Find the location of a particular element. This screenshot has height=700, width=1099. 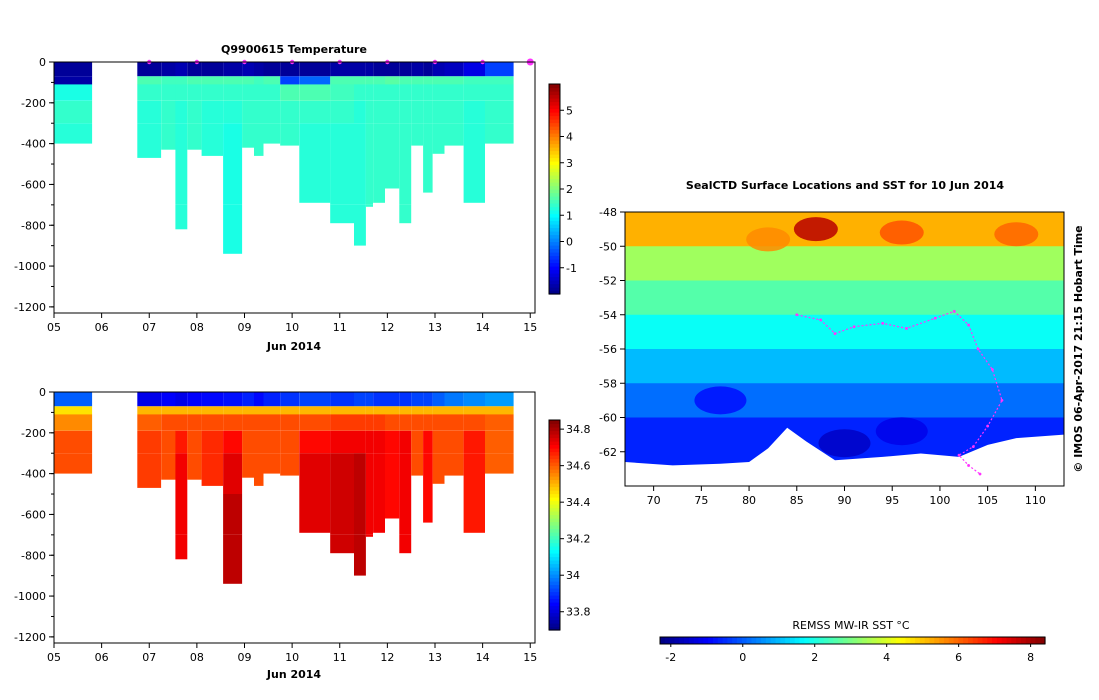

sst-colorbar-label-1: 0 is located at coordinates (742, 657).